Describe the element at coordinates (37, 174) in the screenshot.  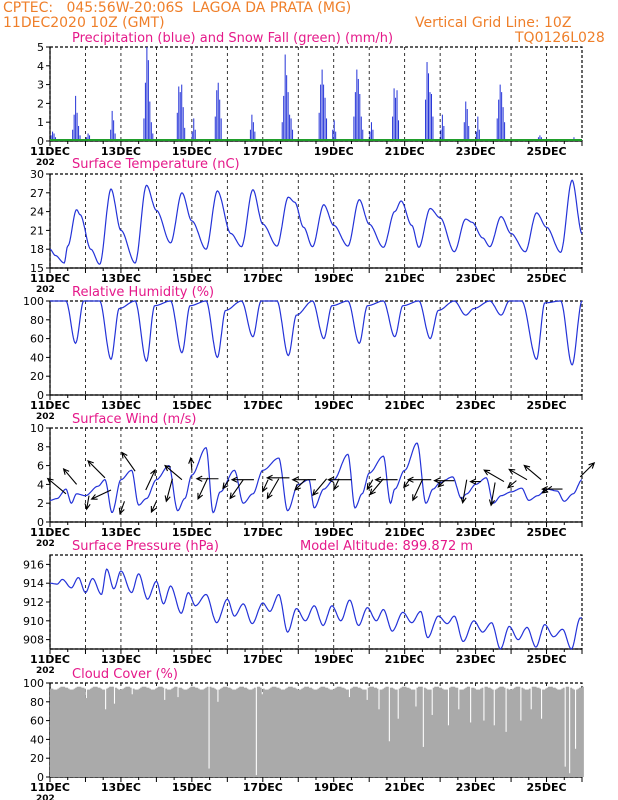
I see `y-tick-label: 30` at that location.